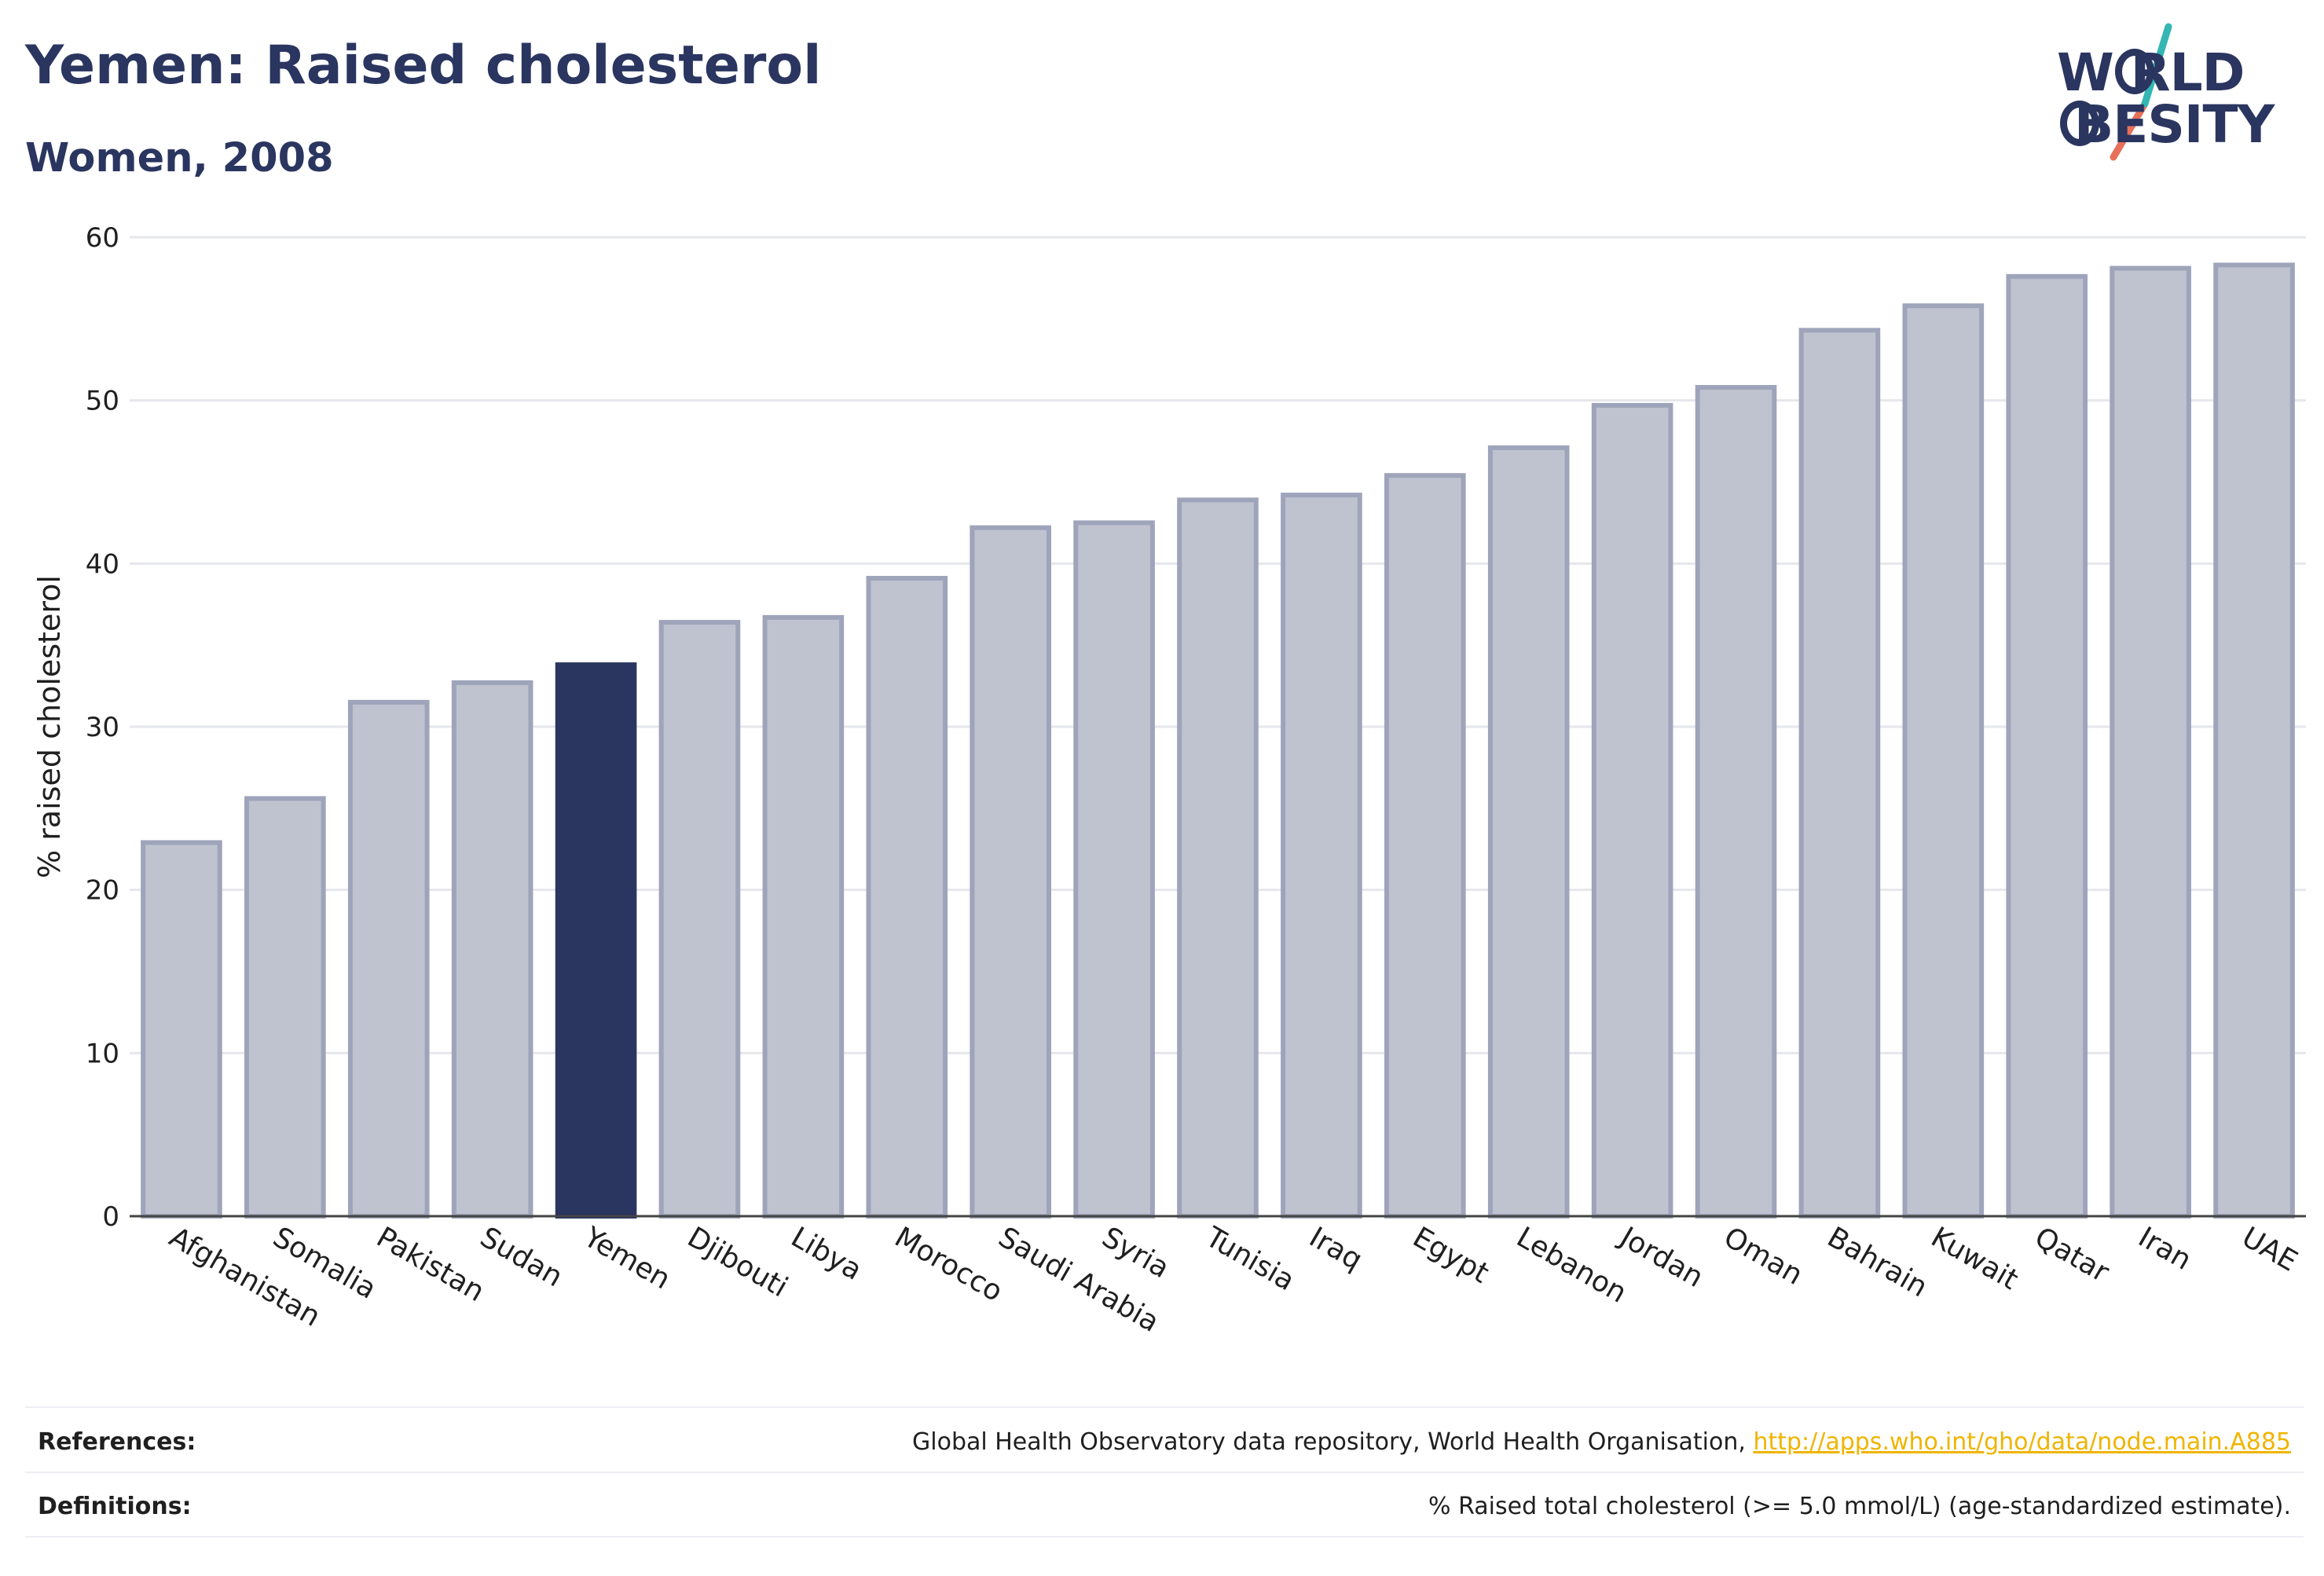 The image size is (2324, 1576). What do you see at coordinates (285, 1007) in the screenshot?
I see `bar-somalia` at bounding box center [285, 1007].